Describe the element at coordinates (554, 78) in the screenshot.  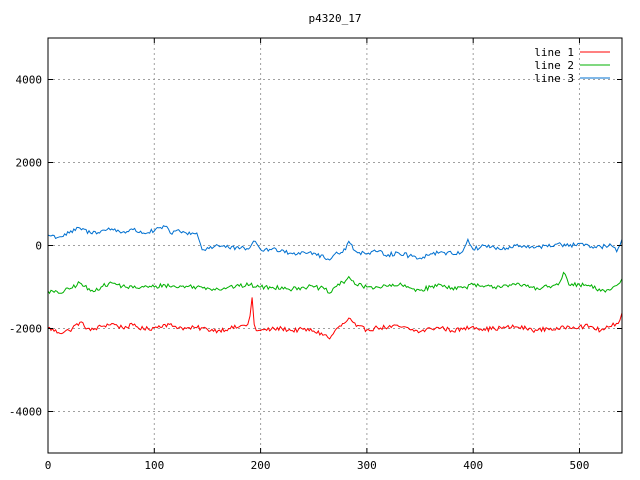
I see `legend-label-3: line 3` at that location.